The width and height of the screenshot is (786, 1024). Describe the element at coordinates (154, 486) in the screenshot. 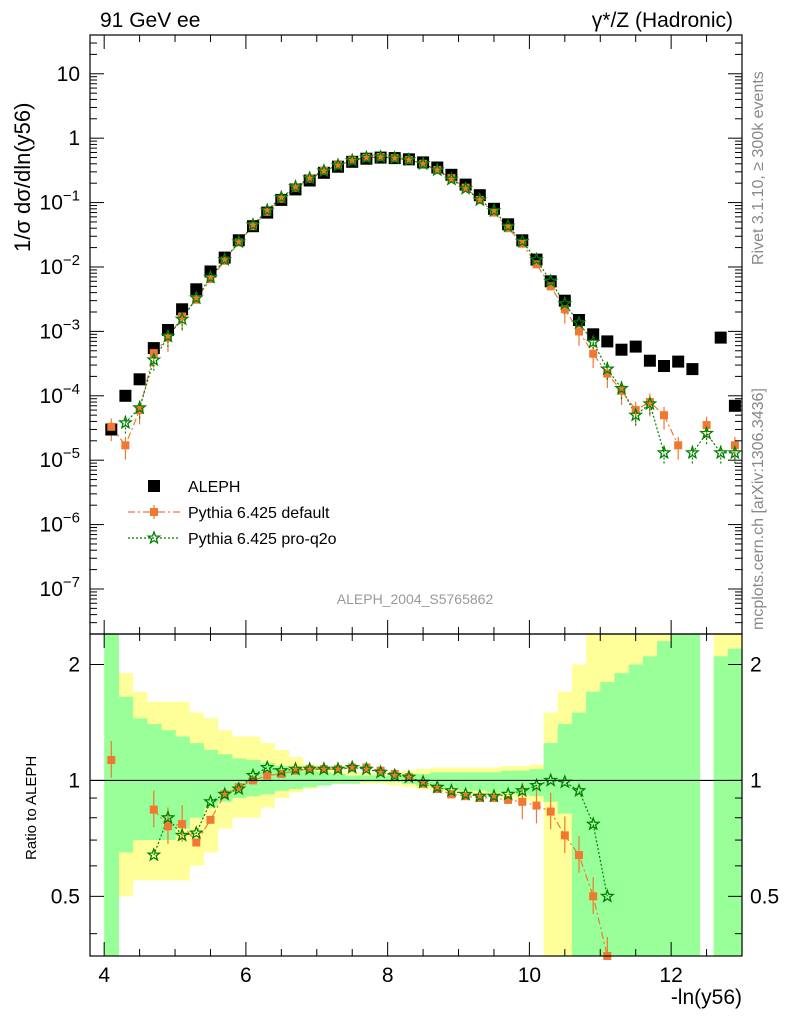

I see `legend-marker-aleph` at that location.